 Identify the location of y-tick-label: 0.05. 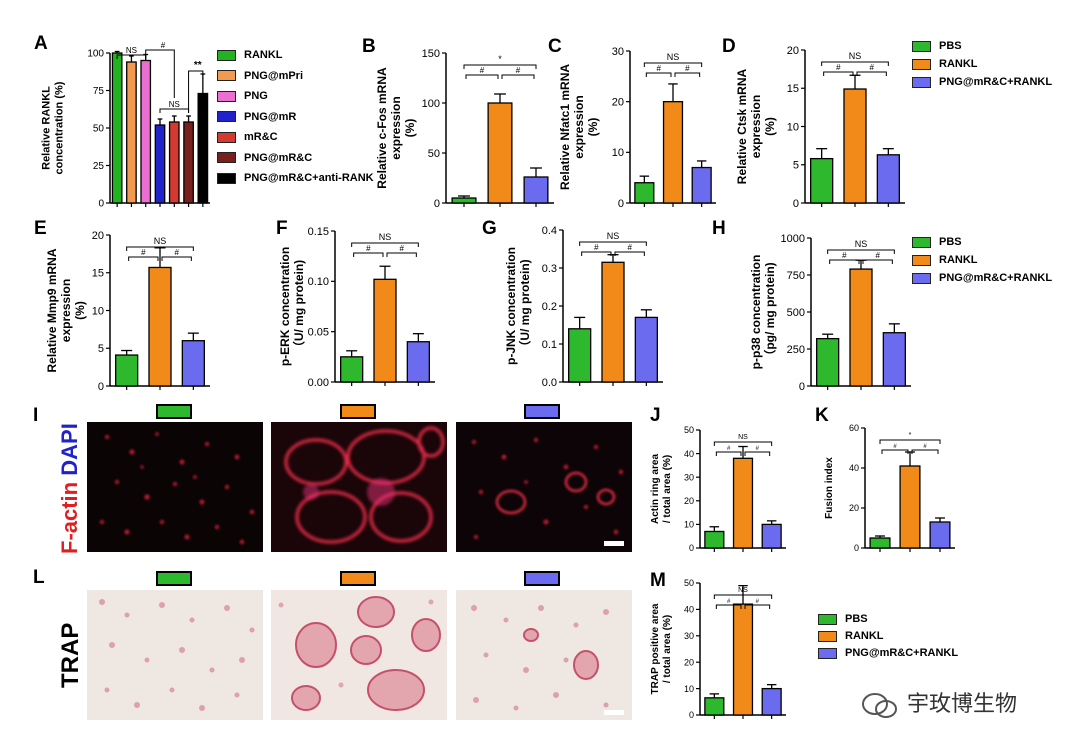
(318, 333).